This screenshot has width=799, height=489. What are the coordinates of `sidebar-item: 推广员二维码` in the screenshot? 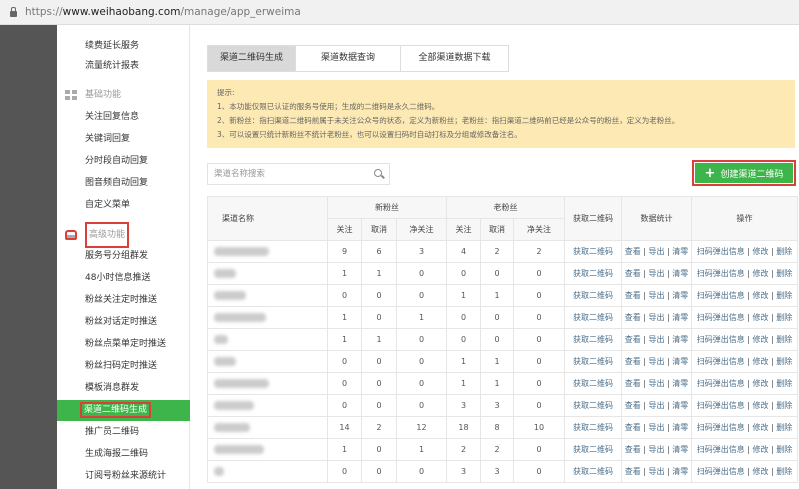 It's located at (123, 432).